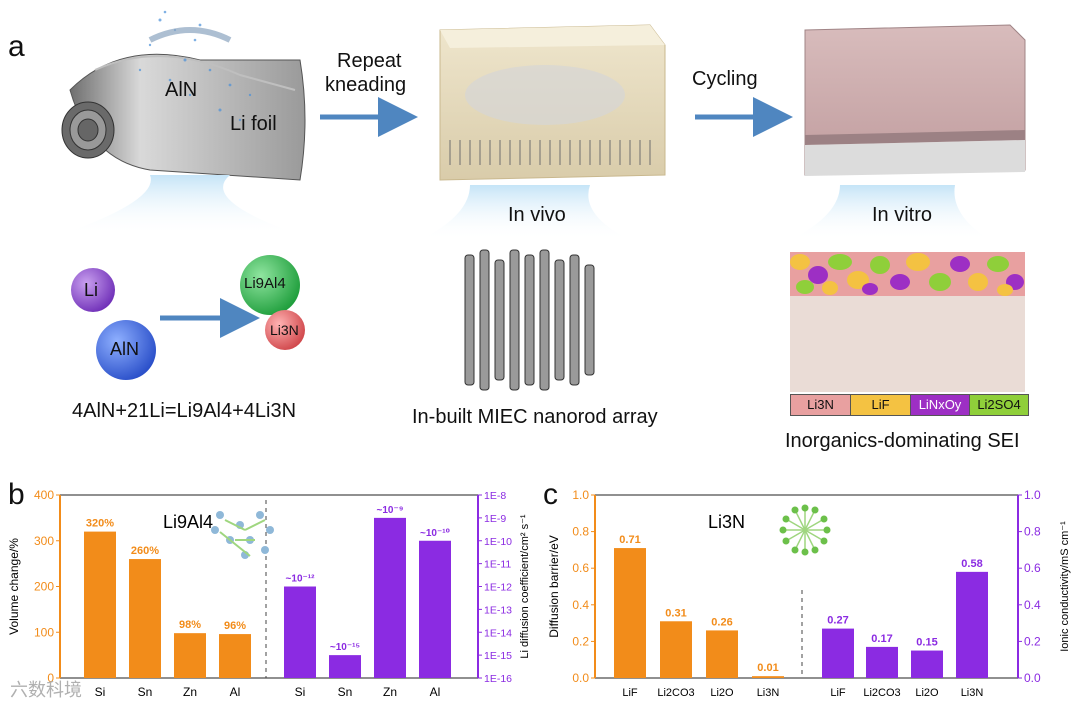 This screenshot has height=702, width=1080. I want to click on sei-legend-lif: LiF, so click(881, 405).